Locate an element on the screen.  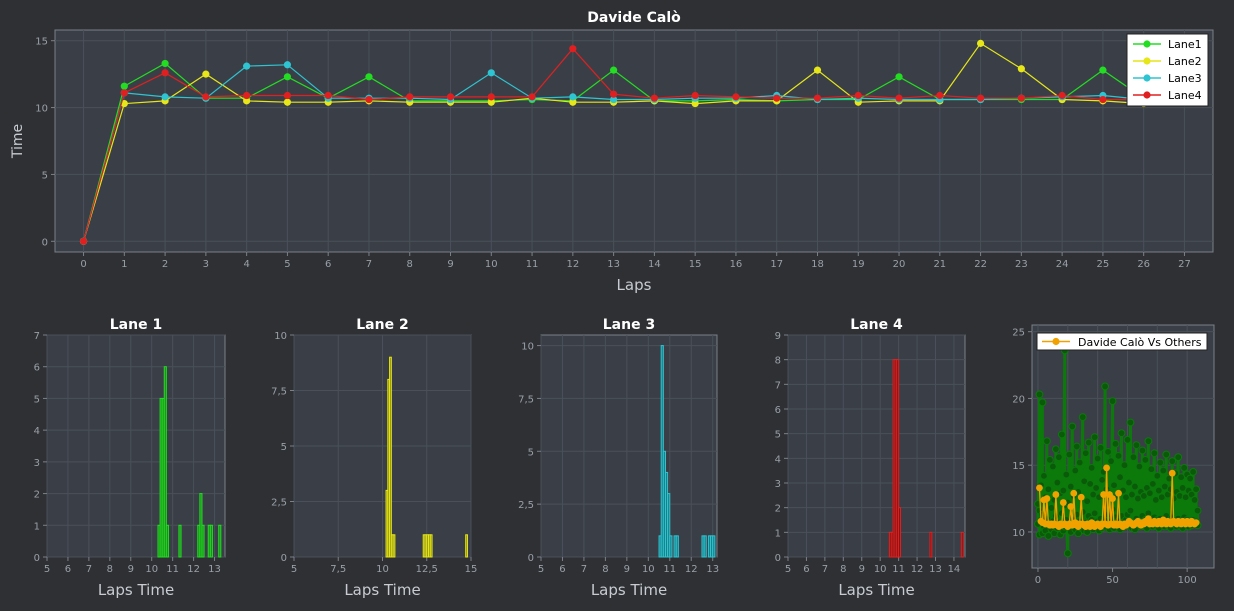
tick-labels: 0 50 100 10 15 20 25 is located at coordinates (1104, 457).